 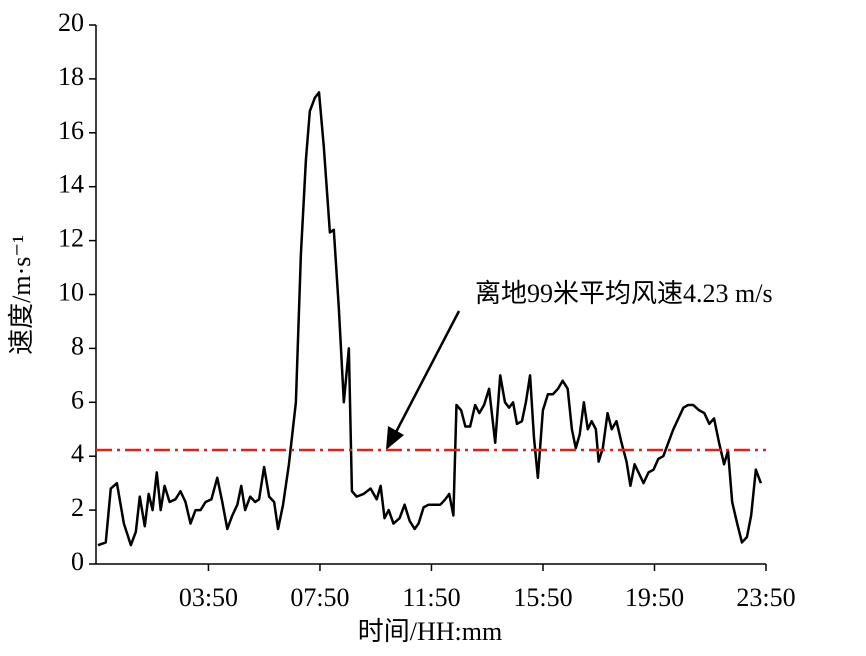 I want to click on y-tick-label: 8, so click(x=77, y=345).